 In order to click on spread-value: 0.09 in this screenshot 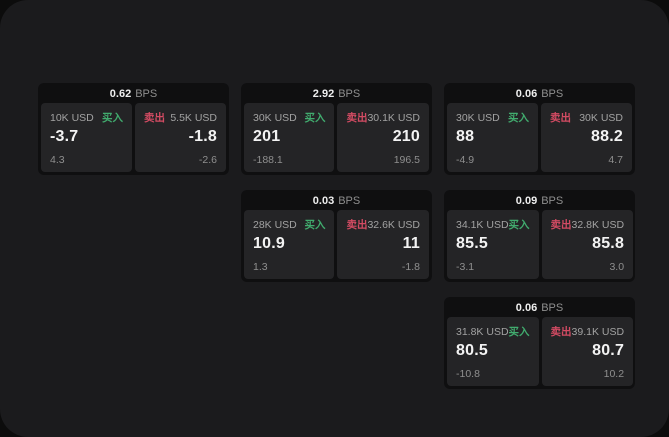, I will do `click(526, 201)`.